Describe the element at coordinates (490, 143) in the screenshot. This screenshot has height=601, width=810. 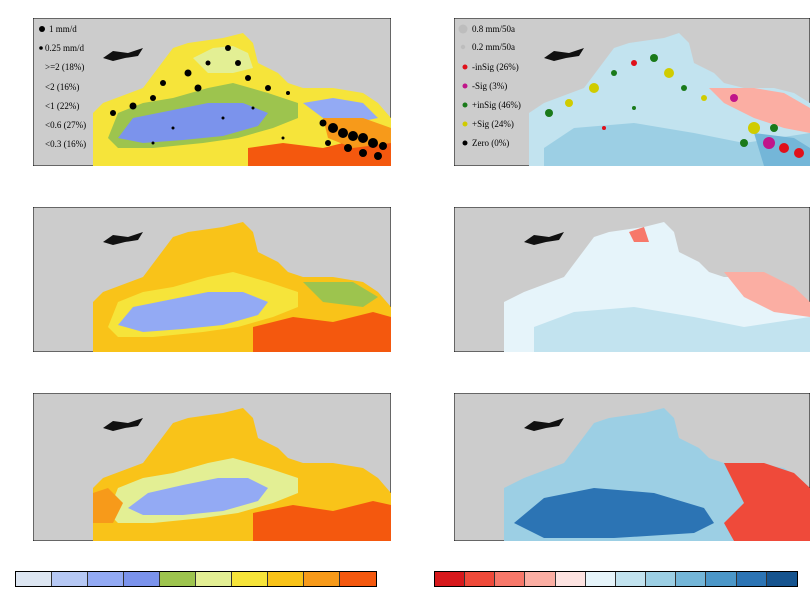
I see `legend-b-6: Zero (0%)` at that location.